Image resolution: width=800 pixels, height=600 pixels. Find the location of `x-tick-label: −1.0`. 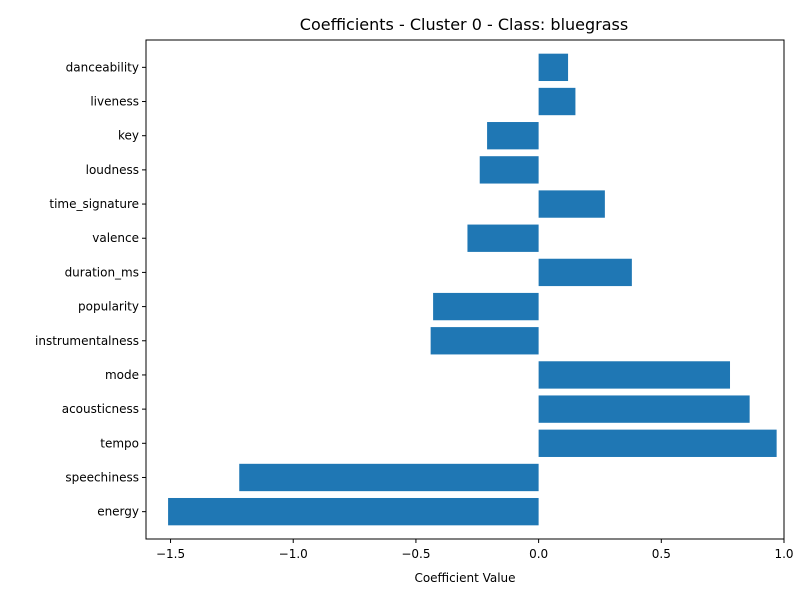

x-tick-label: −1.0 is located at coordinates (293, 554).